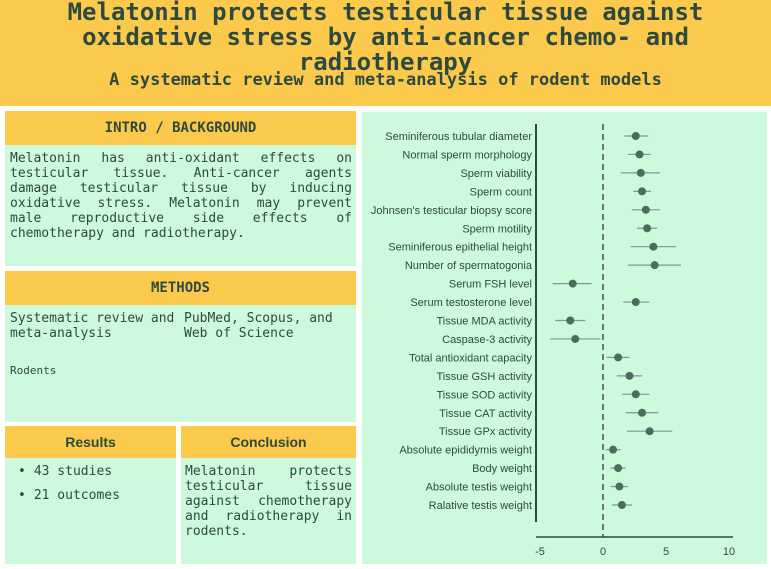 This screenshot has height=569, width=771. Describe the element at coordinates (486, 432) in the screenshot. I see `outcome-label: Tissue GPx activity` at that location.